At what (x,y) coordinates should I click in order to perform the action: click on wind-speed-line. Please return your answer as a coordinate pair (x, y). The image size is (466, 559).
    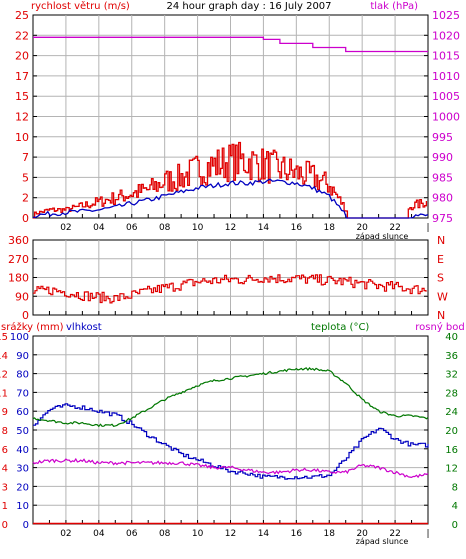
    Looking at the image, I should click on (230, 180).